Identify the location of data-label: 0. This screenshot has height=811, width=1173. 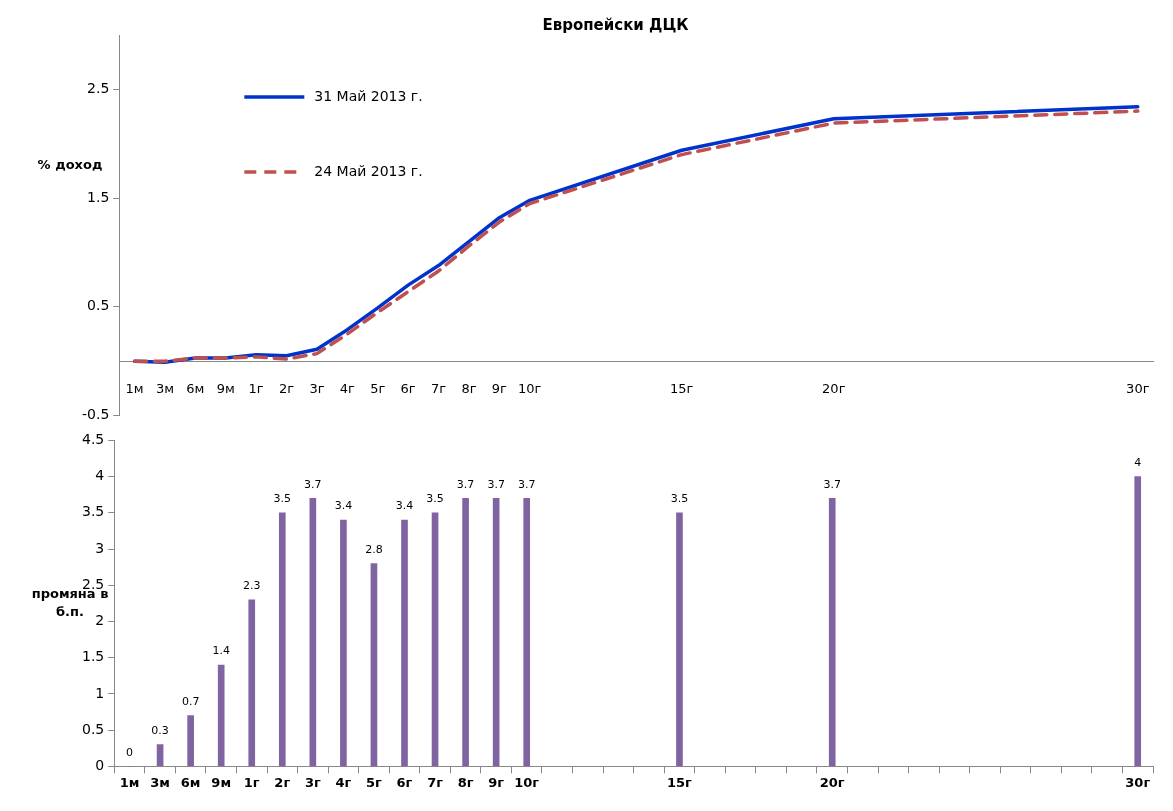
(130, 752).